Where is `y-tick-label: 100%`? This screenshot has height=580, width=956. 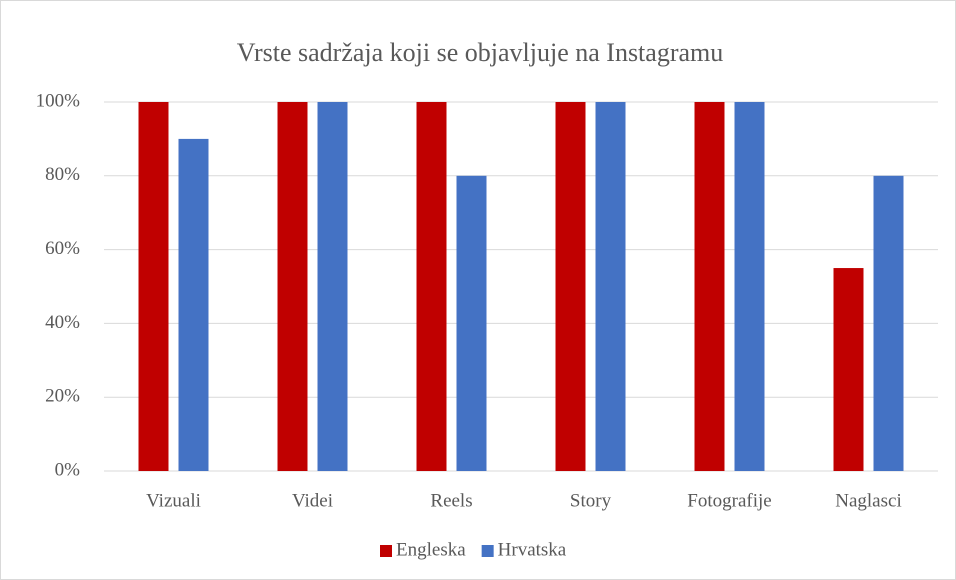
y-tick-label: 100% is located at coordinates (58, 100).